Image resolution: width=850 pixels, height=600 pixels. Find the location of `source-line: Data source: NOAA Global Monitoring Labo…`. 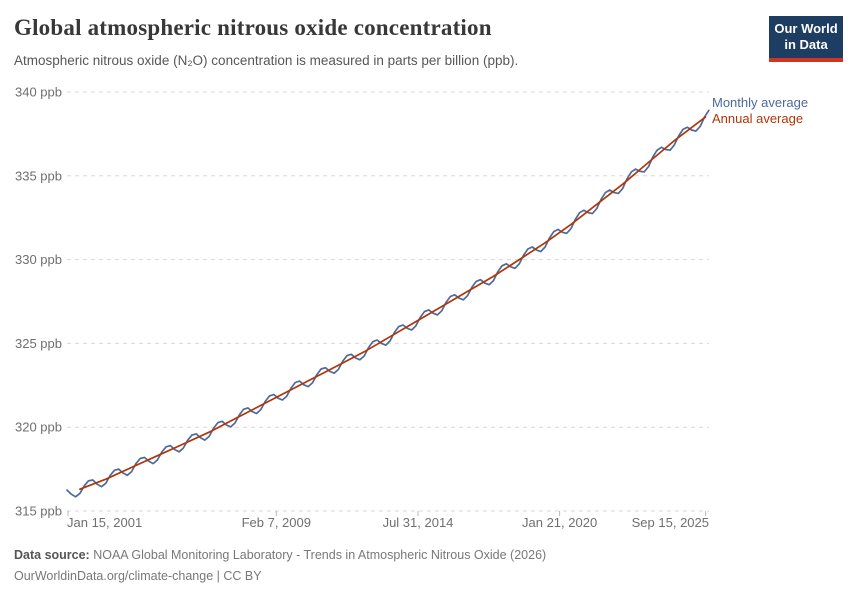

source-line: Data source: NOAA Global Monitoring Labo… is located at coordinates (280, 555).